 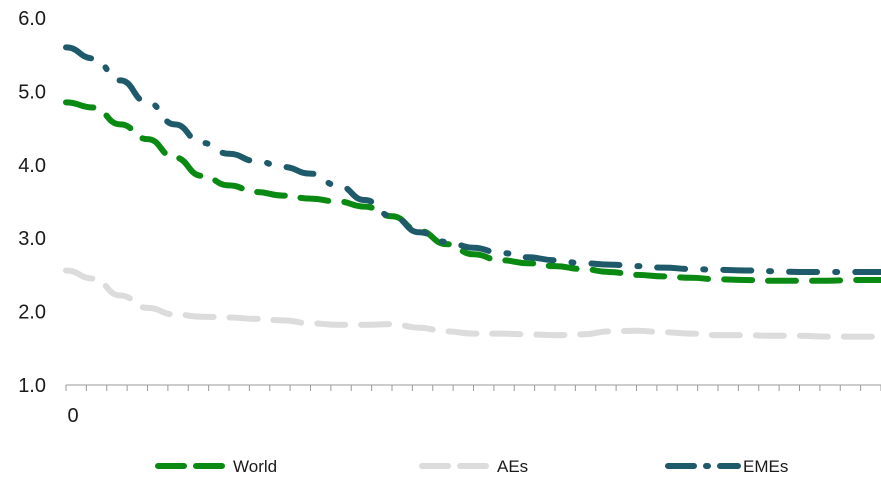 I want to click on legend-label-emes: EMEs, so click(x=765, y=466).